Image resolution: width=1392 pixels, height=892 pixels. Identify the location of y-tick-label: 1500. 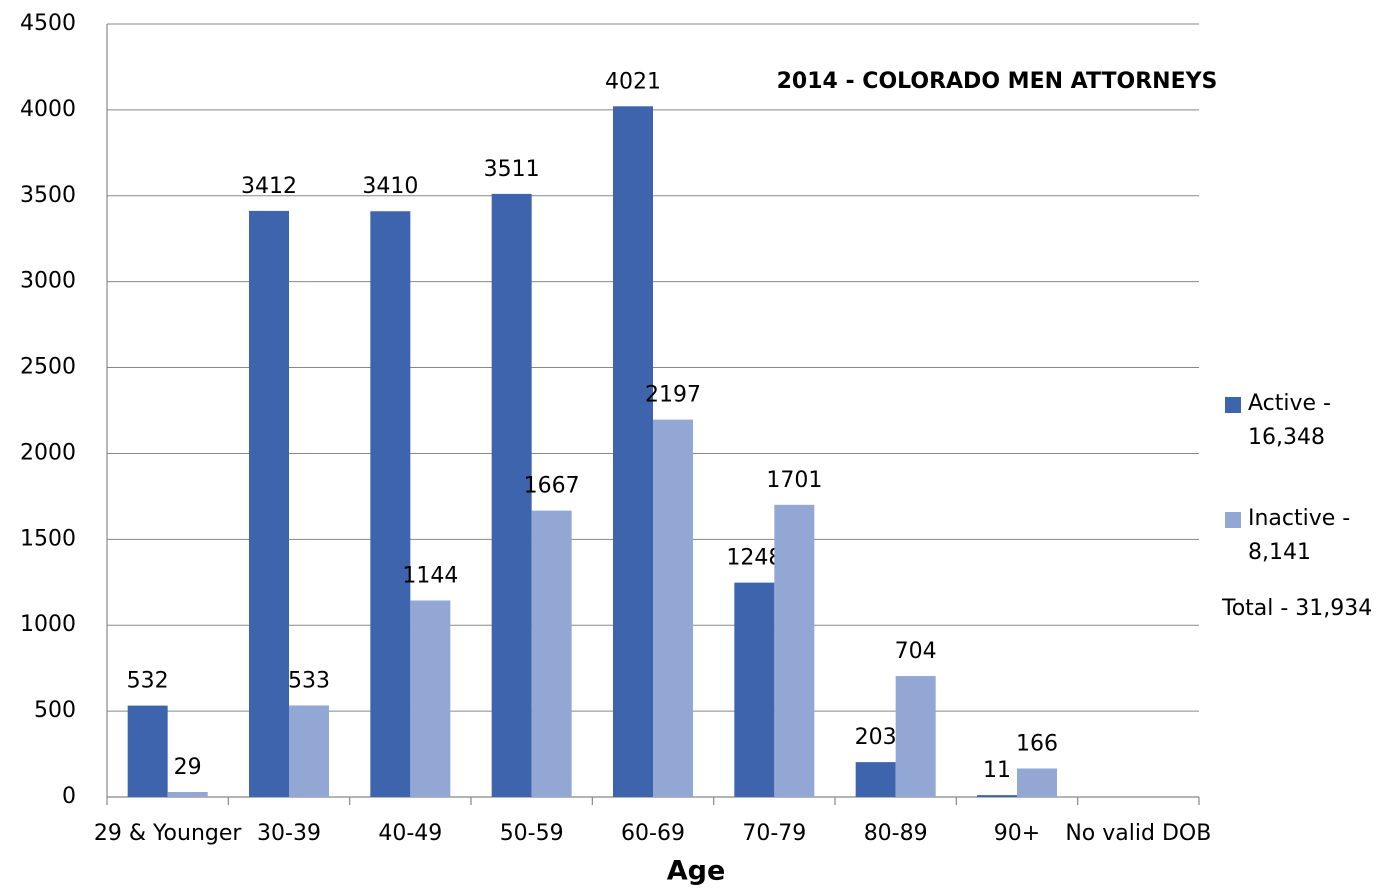
(48, 538).